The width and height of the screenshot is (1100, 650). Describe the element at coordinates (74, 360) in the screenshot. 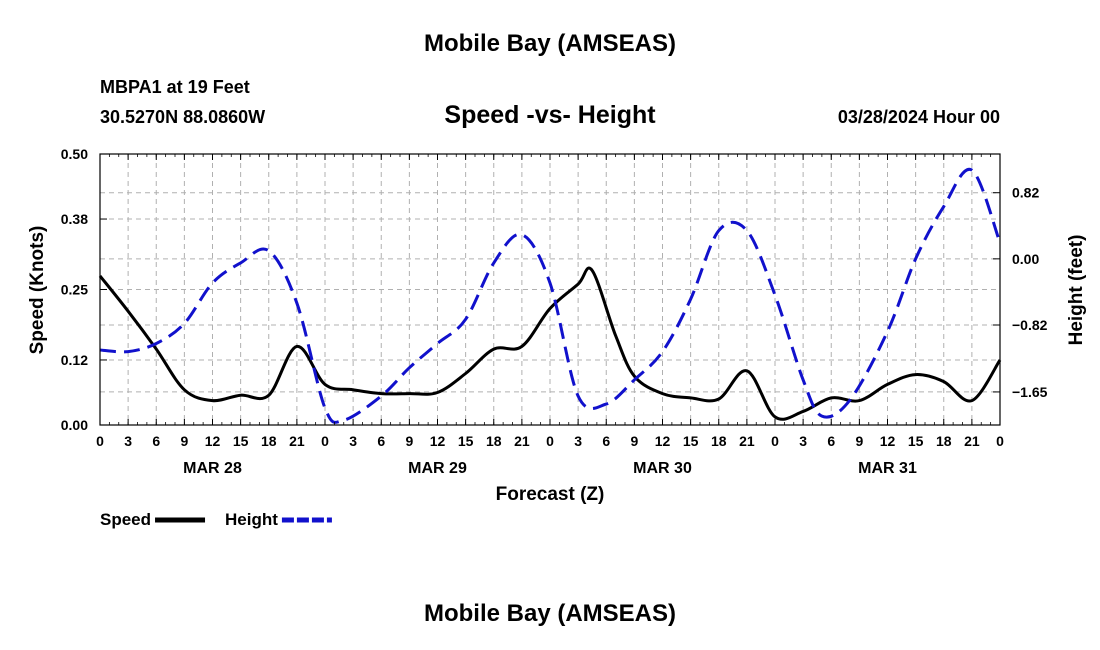

I see `y-tick-label: 0.12` at that location.